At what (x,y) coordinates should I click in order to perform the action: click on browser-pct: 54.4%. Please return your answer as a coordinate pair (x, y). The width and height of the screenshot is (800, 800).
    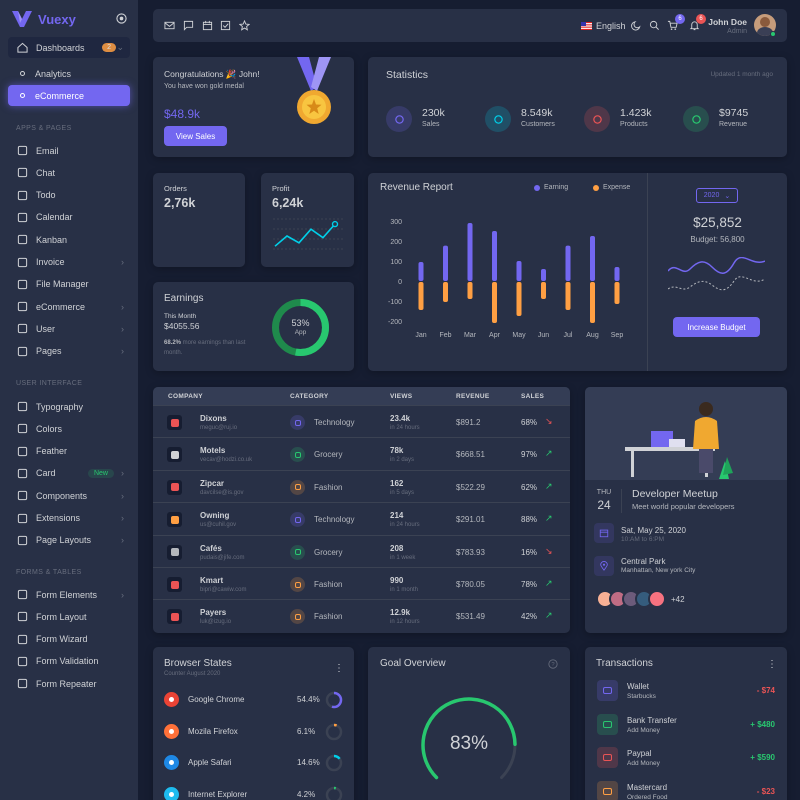
    Looking at the image, I should click on (308, 699).